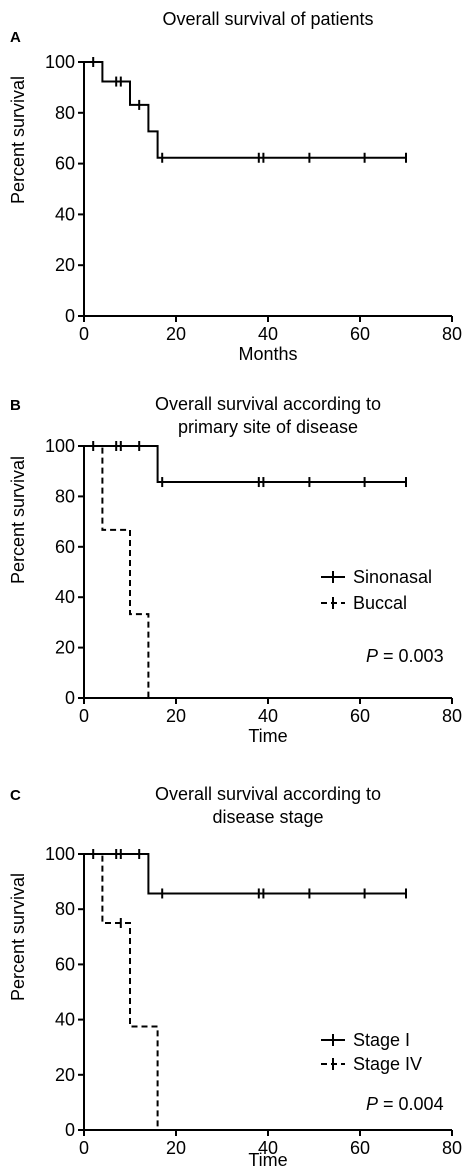 The width and height of the screenshot is (465, 1172). I want to click on chart-title-line-2: primary site of disease, so click(268, 427).